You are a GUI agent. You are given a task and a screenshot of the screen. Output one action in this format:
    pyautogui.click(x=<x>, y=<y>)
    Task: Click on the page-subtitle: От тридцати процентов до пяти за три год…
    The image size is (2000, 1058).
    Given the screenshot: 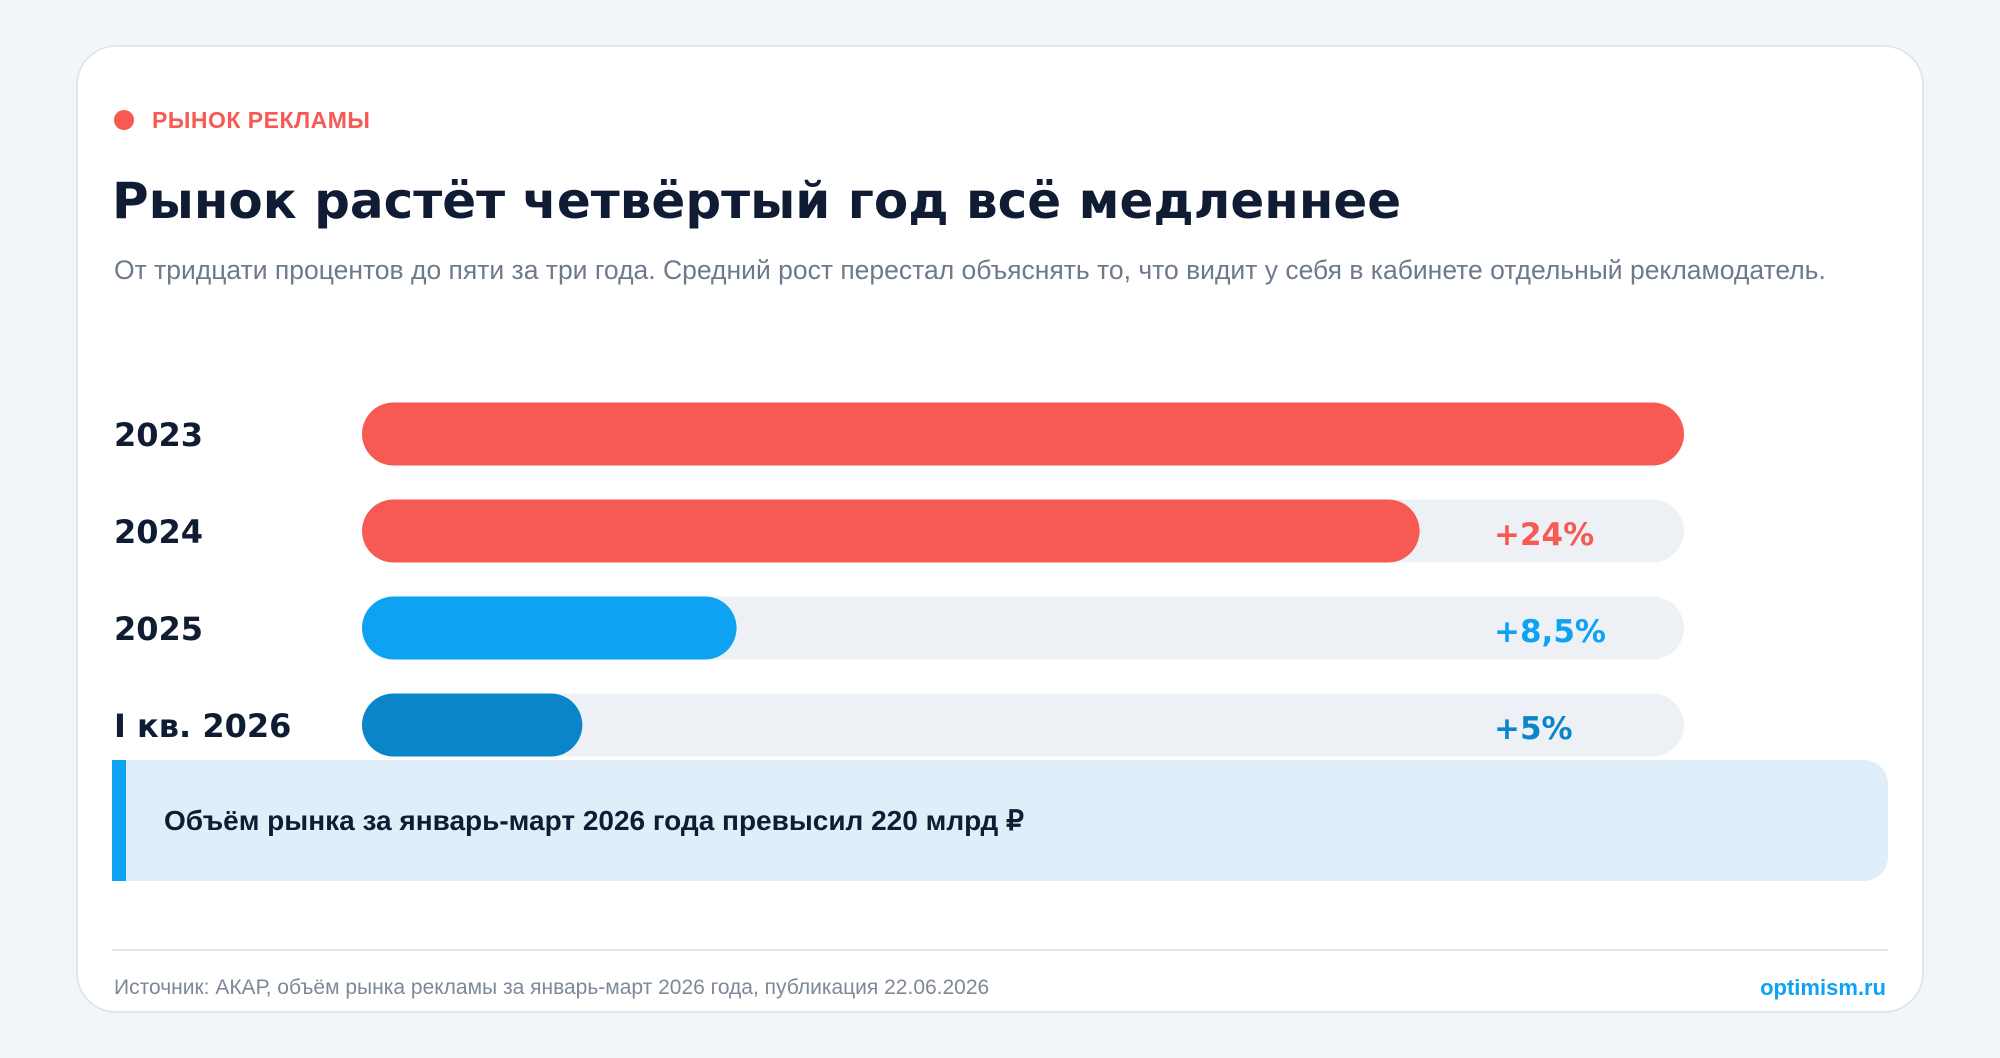 What is the action you would take?
    pyautogui.click(x=970, y=270)
    